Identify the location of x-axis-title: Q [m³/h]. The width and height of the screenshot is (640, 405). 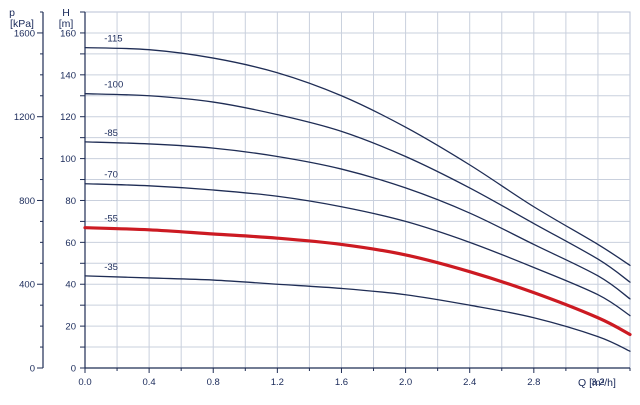
(597, 383).